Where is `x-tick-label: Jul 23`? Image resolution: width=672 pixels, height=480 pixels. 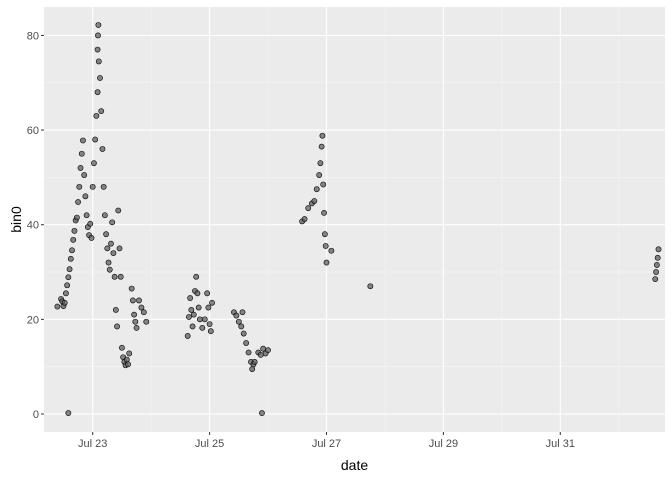 x-tick-label: Jul 23 is located at coordinates (92, 444).